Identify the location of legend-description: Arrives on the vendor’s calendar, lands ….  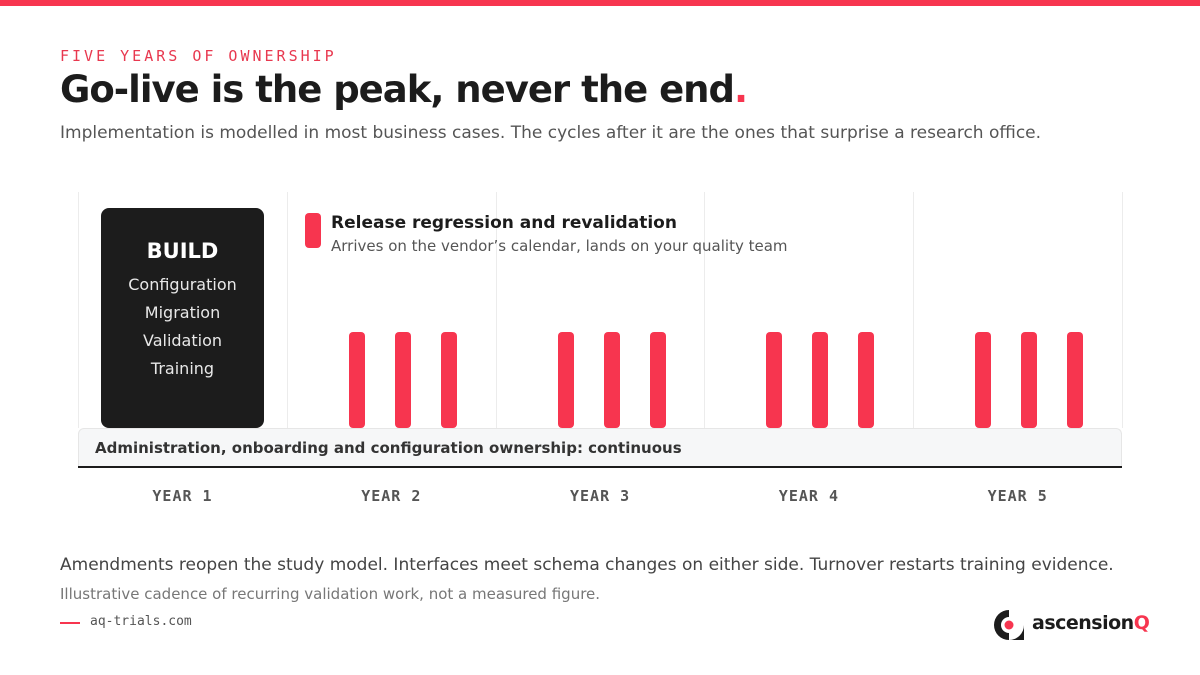
(559, 246).